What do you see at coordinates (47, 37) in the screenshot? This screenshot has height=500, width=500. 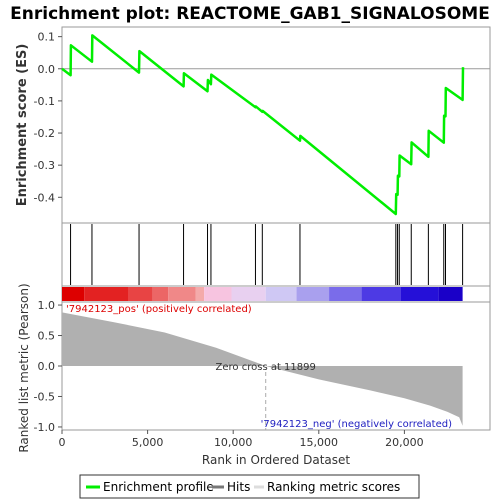 I see `es-y-tick-label: 0.1` at bounding box center [47, 37].